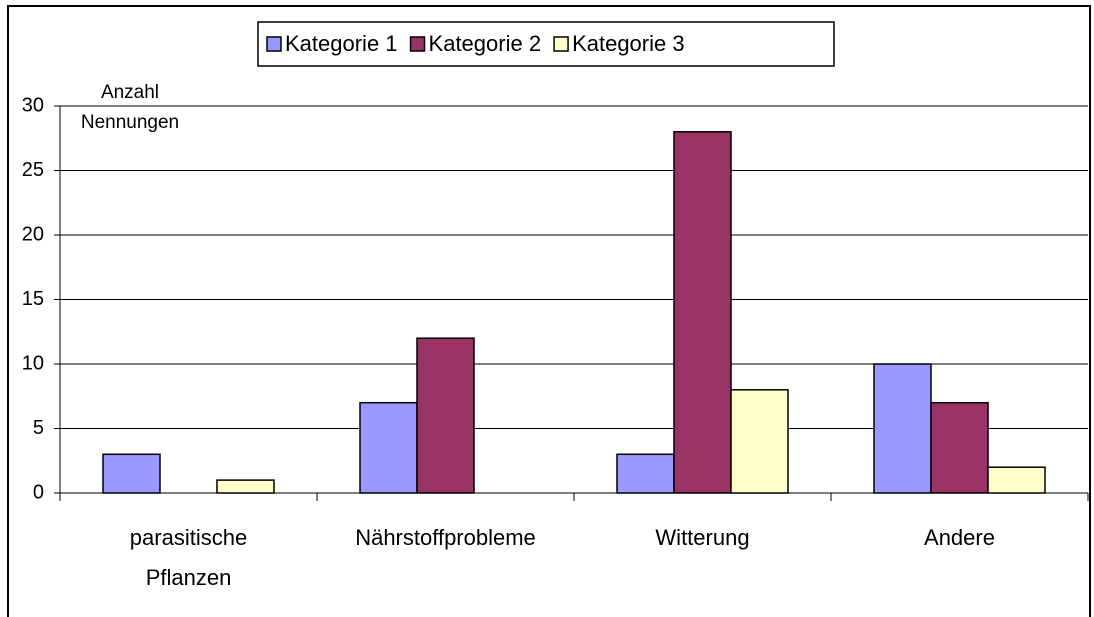 This screenshot has width=1094, height=617. I want to click on x-tick-label: Witterung, so click(702, 537).